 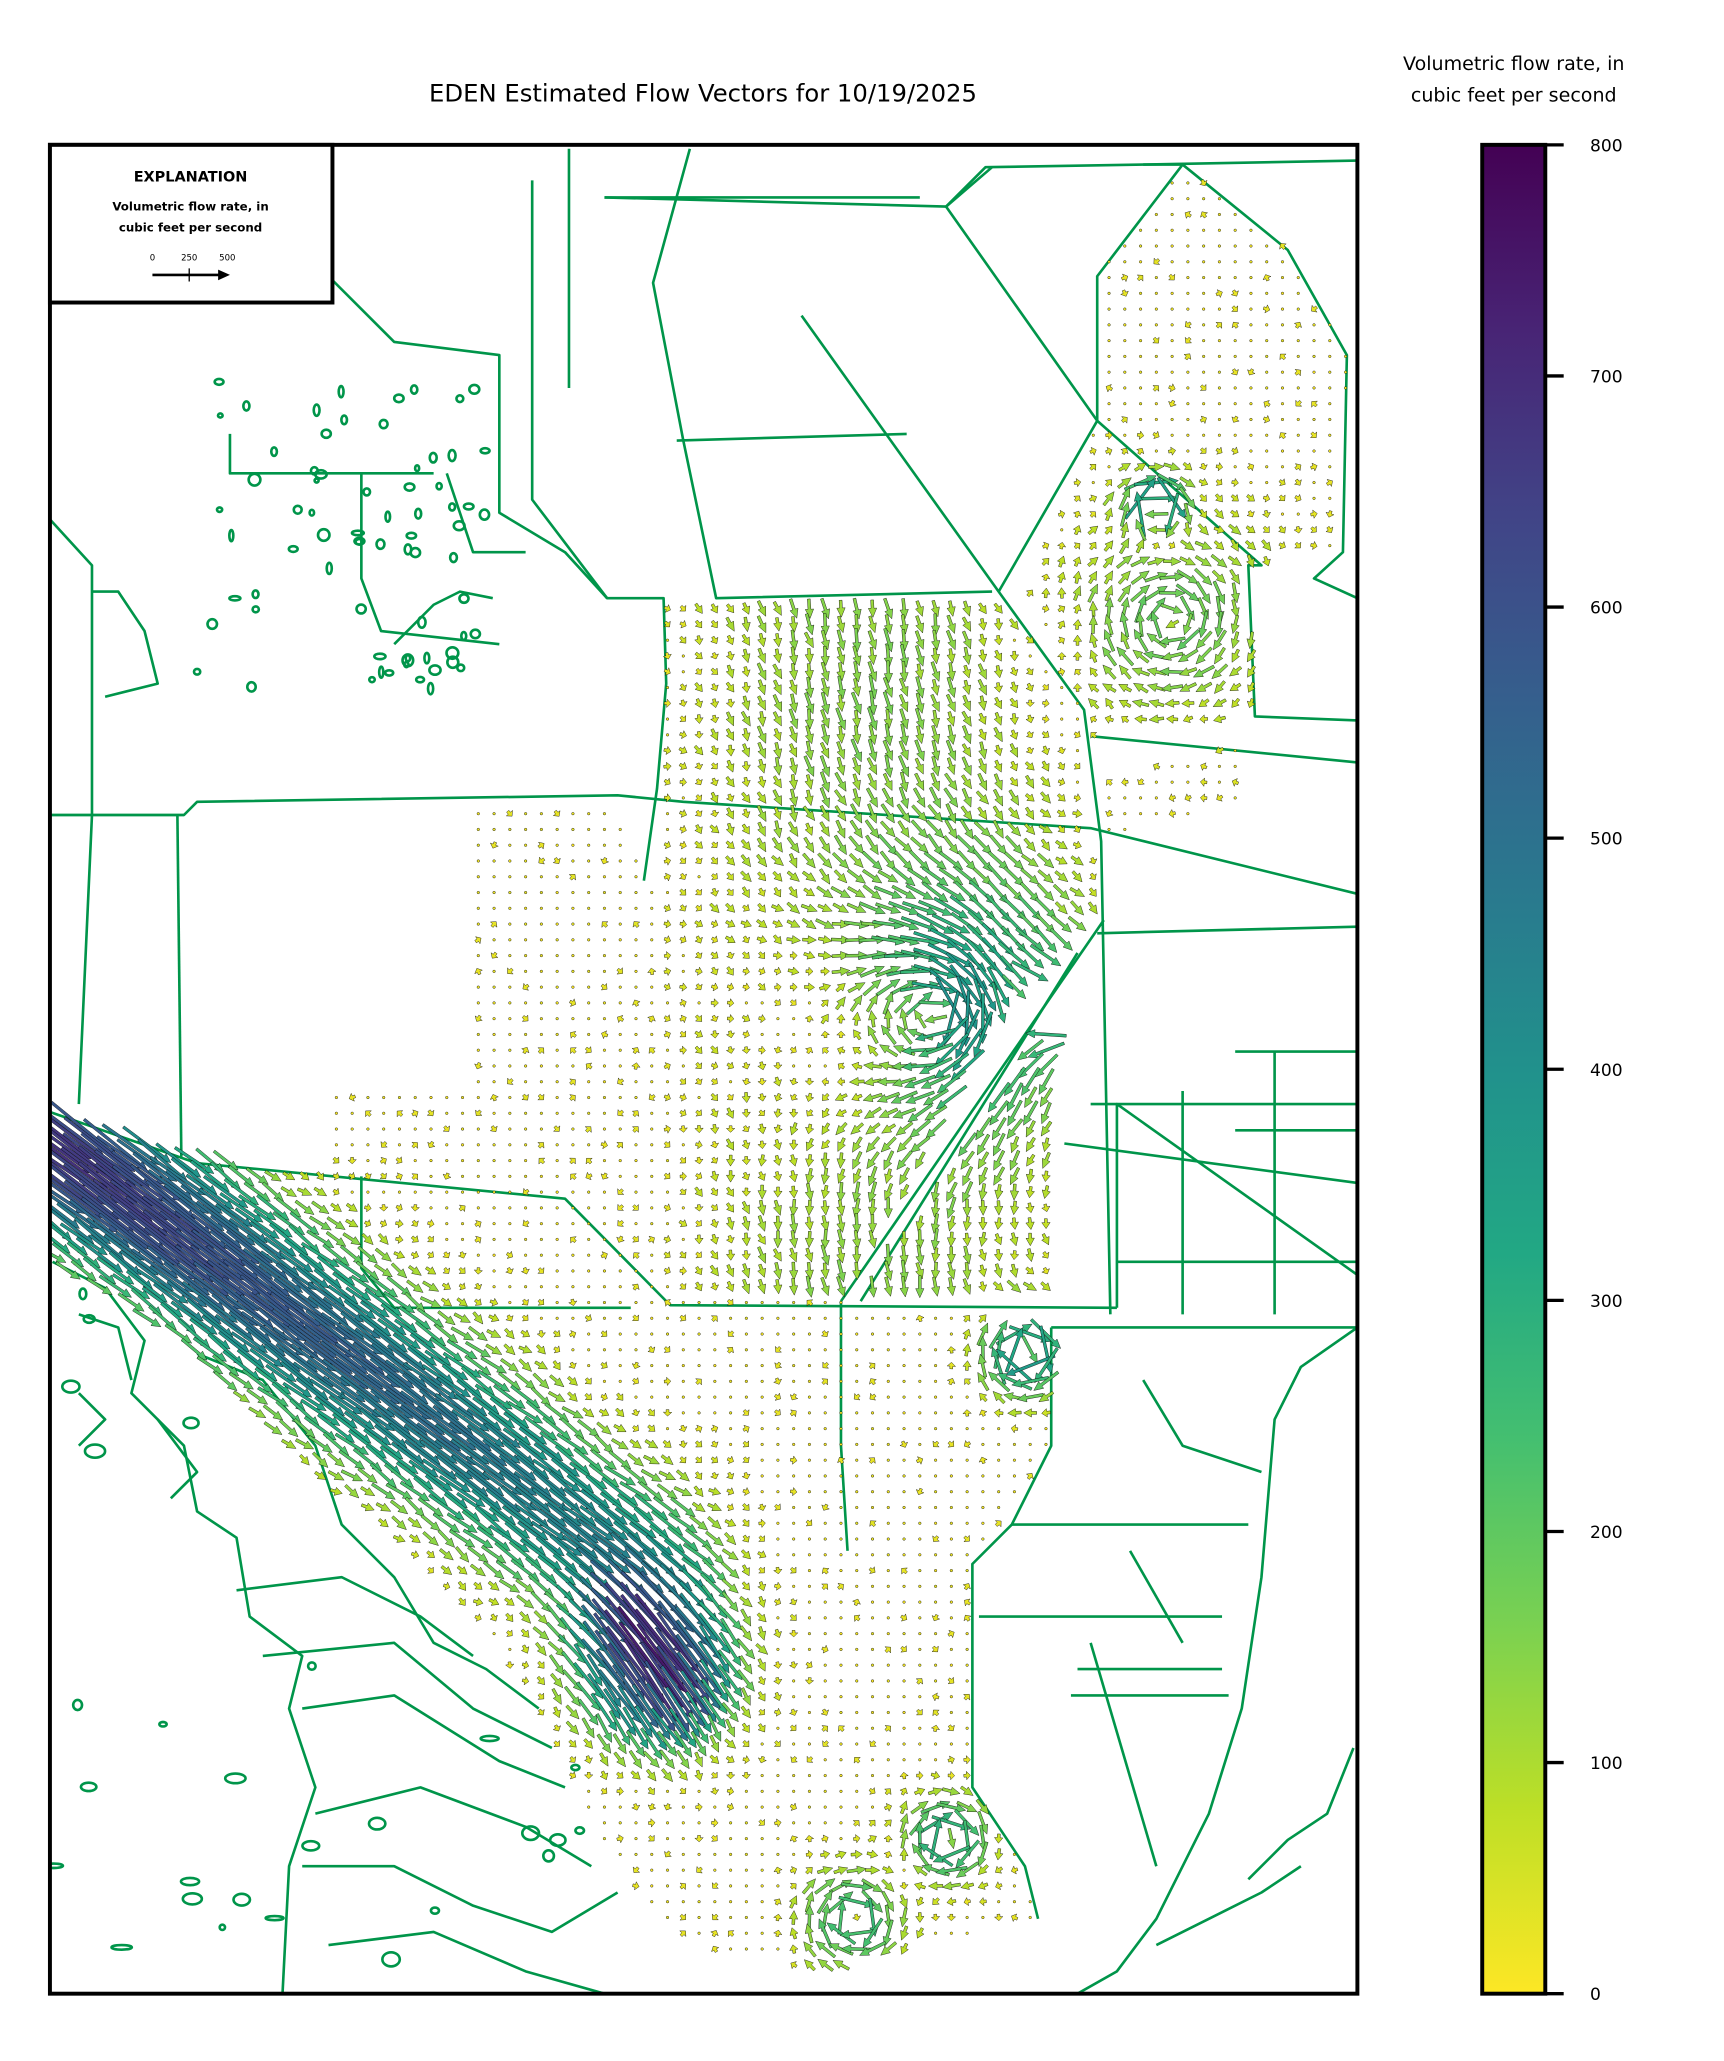 I want to click on colorbar-tick-label: 800, so click(x=1606, y=146).